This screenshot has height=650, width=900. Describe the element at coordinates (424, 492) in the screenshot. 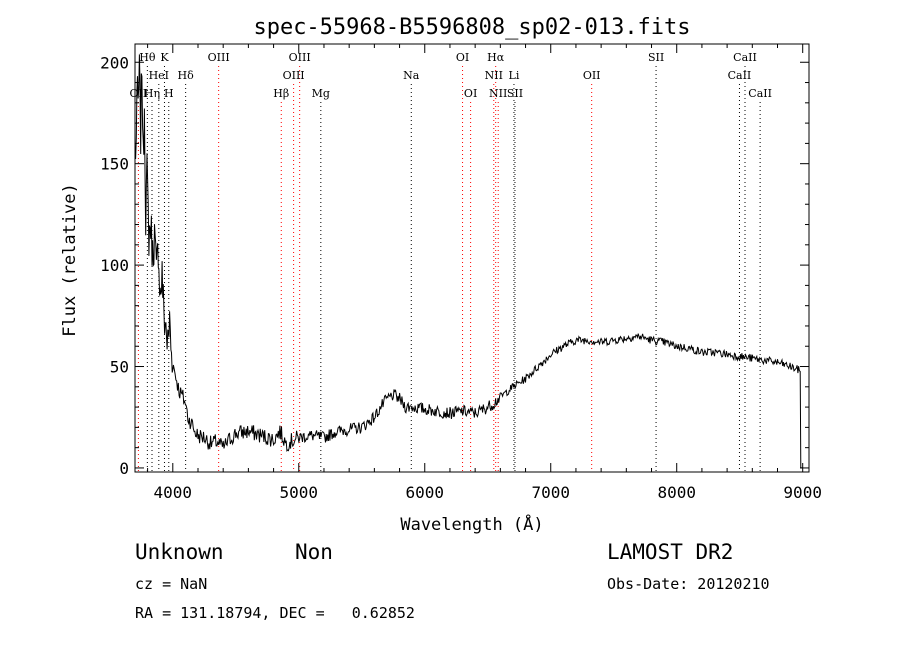

I see `x-tick-label: 6000` at that location.